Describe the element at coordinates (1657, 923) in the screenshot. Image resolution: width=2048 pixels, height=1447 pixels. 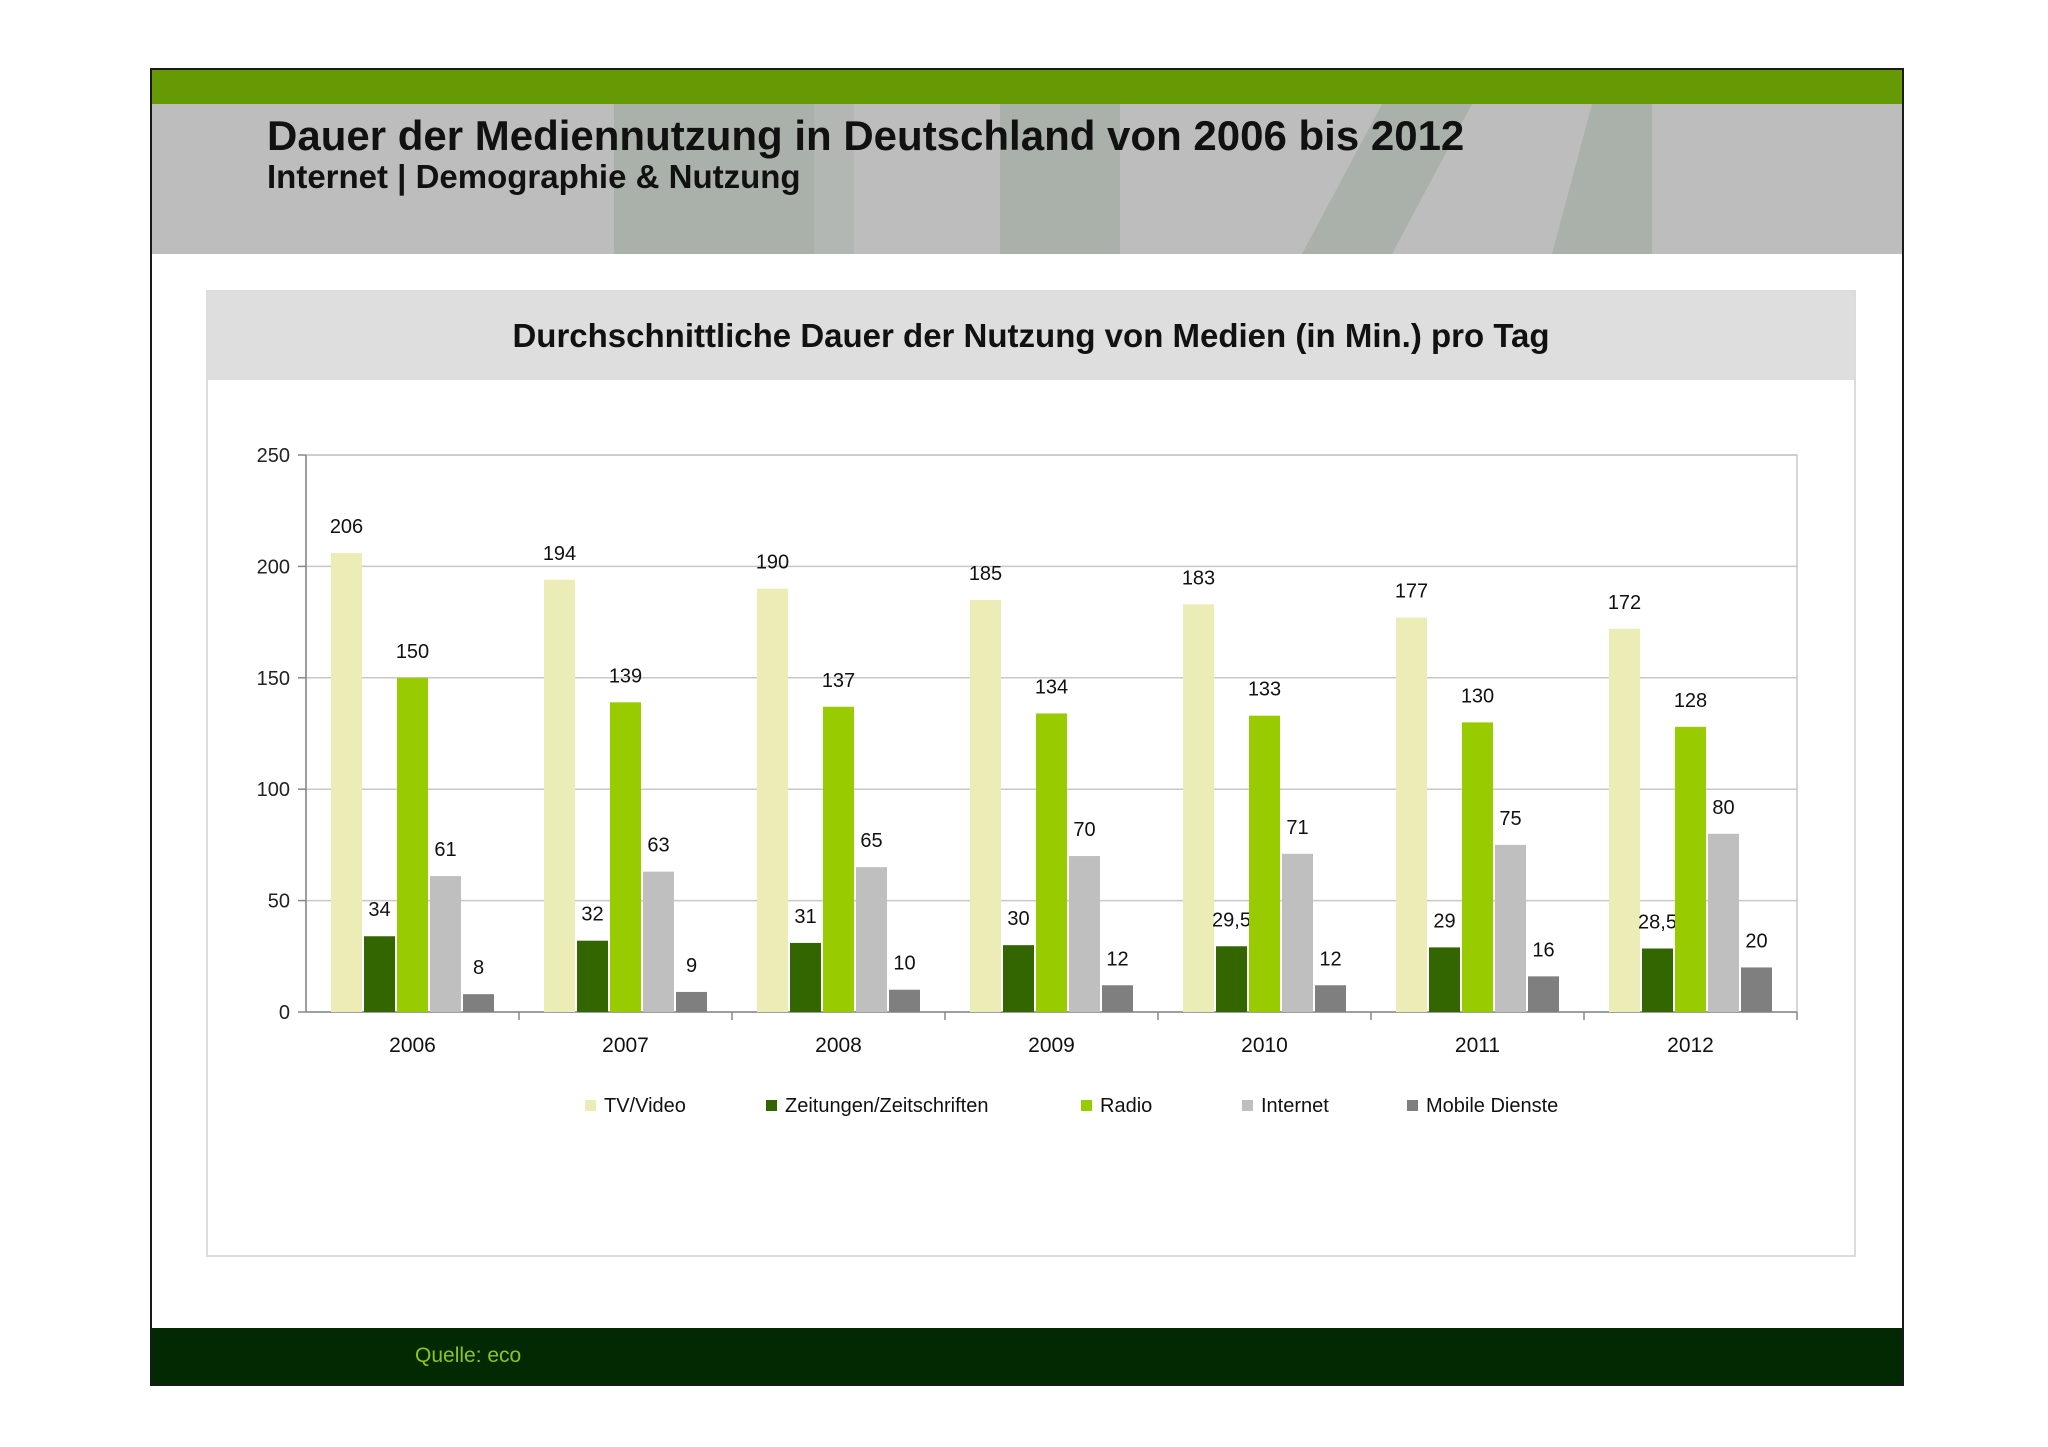
I see `data-label: 28,5` at that location.